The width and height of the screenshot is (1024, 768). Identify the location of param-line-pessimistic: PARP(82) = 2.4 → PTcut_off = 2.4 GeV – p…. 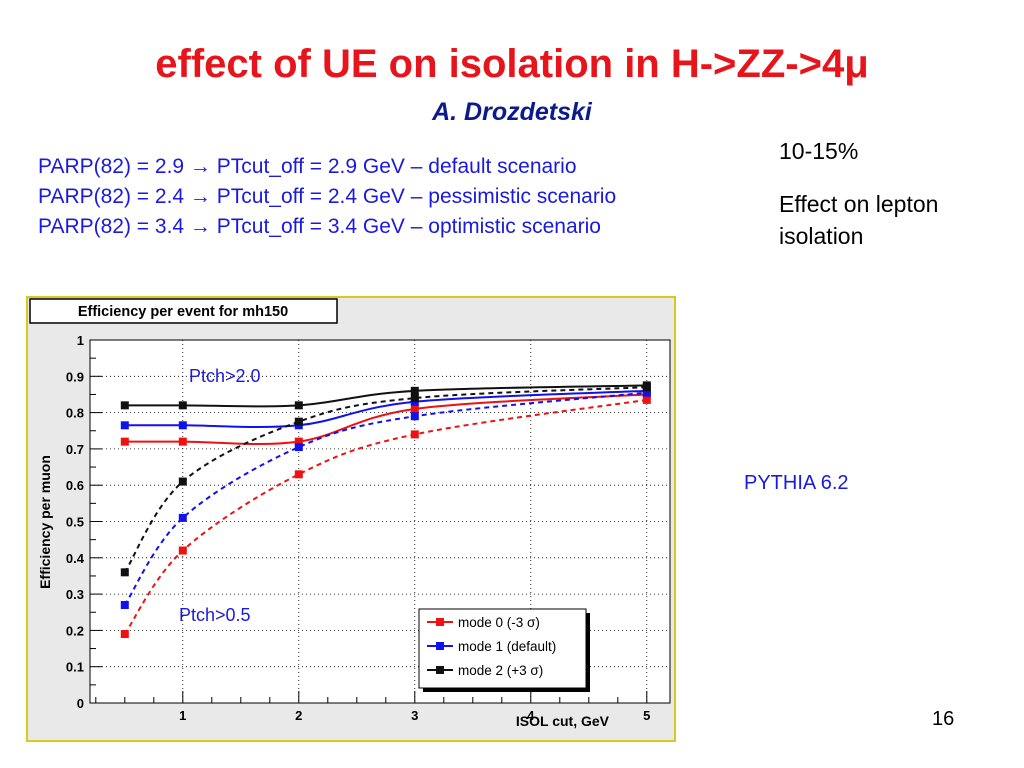
(327, 196).